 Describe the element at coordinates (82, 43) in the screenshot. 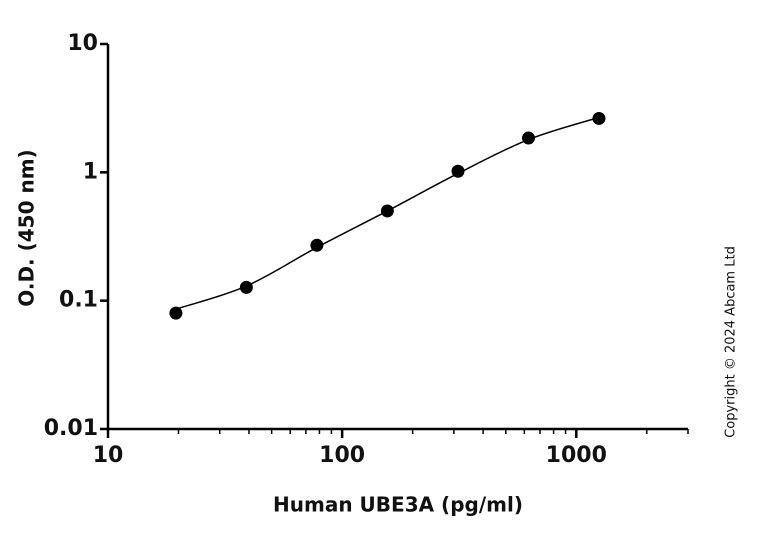

I see `y-tick-label: 10` at that location.